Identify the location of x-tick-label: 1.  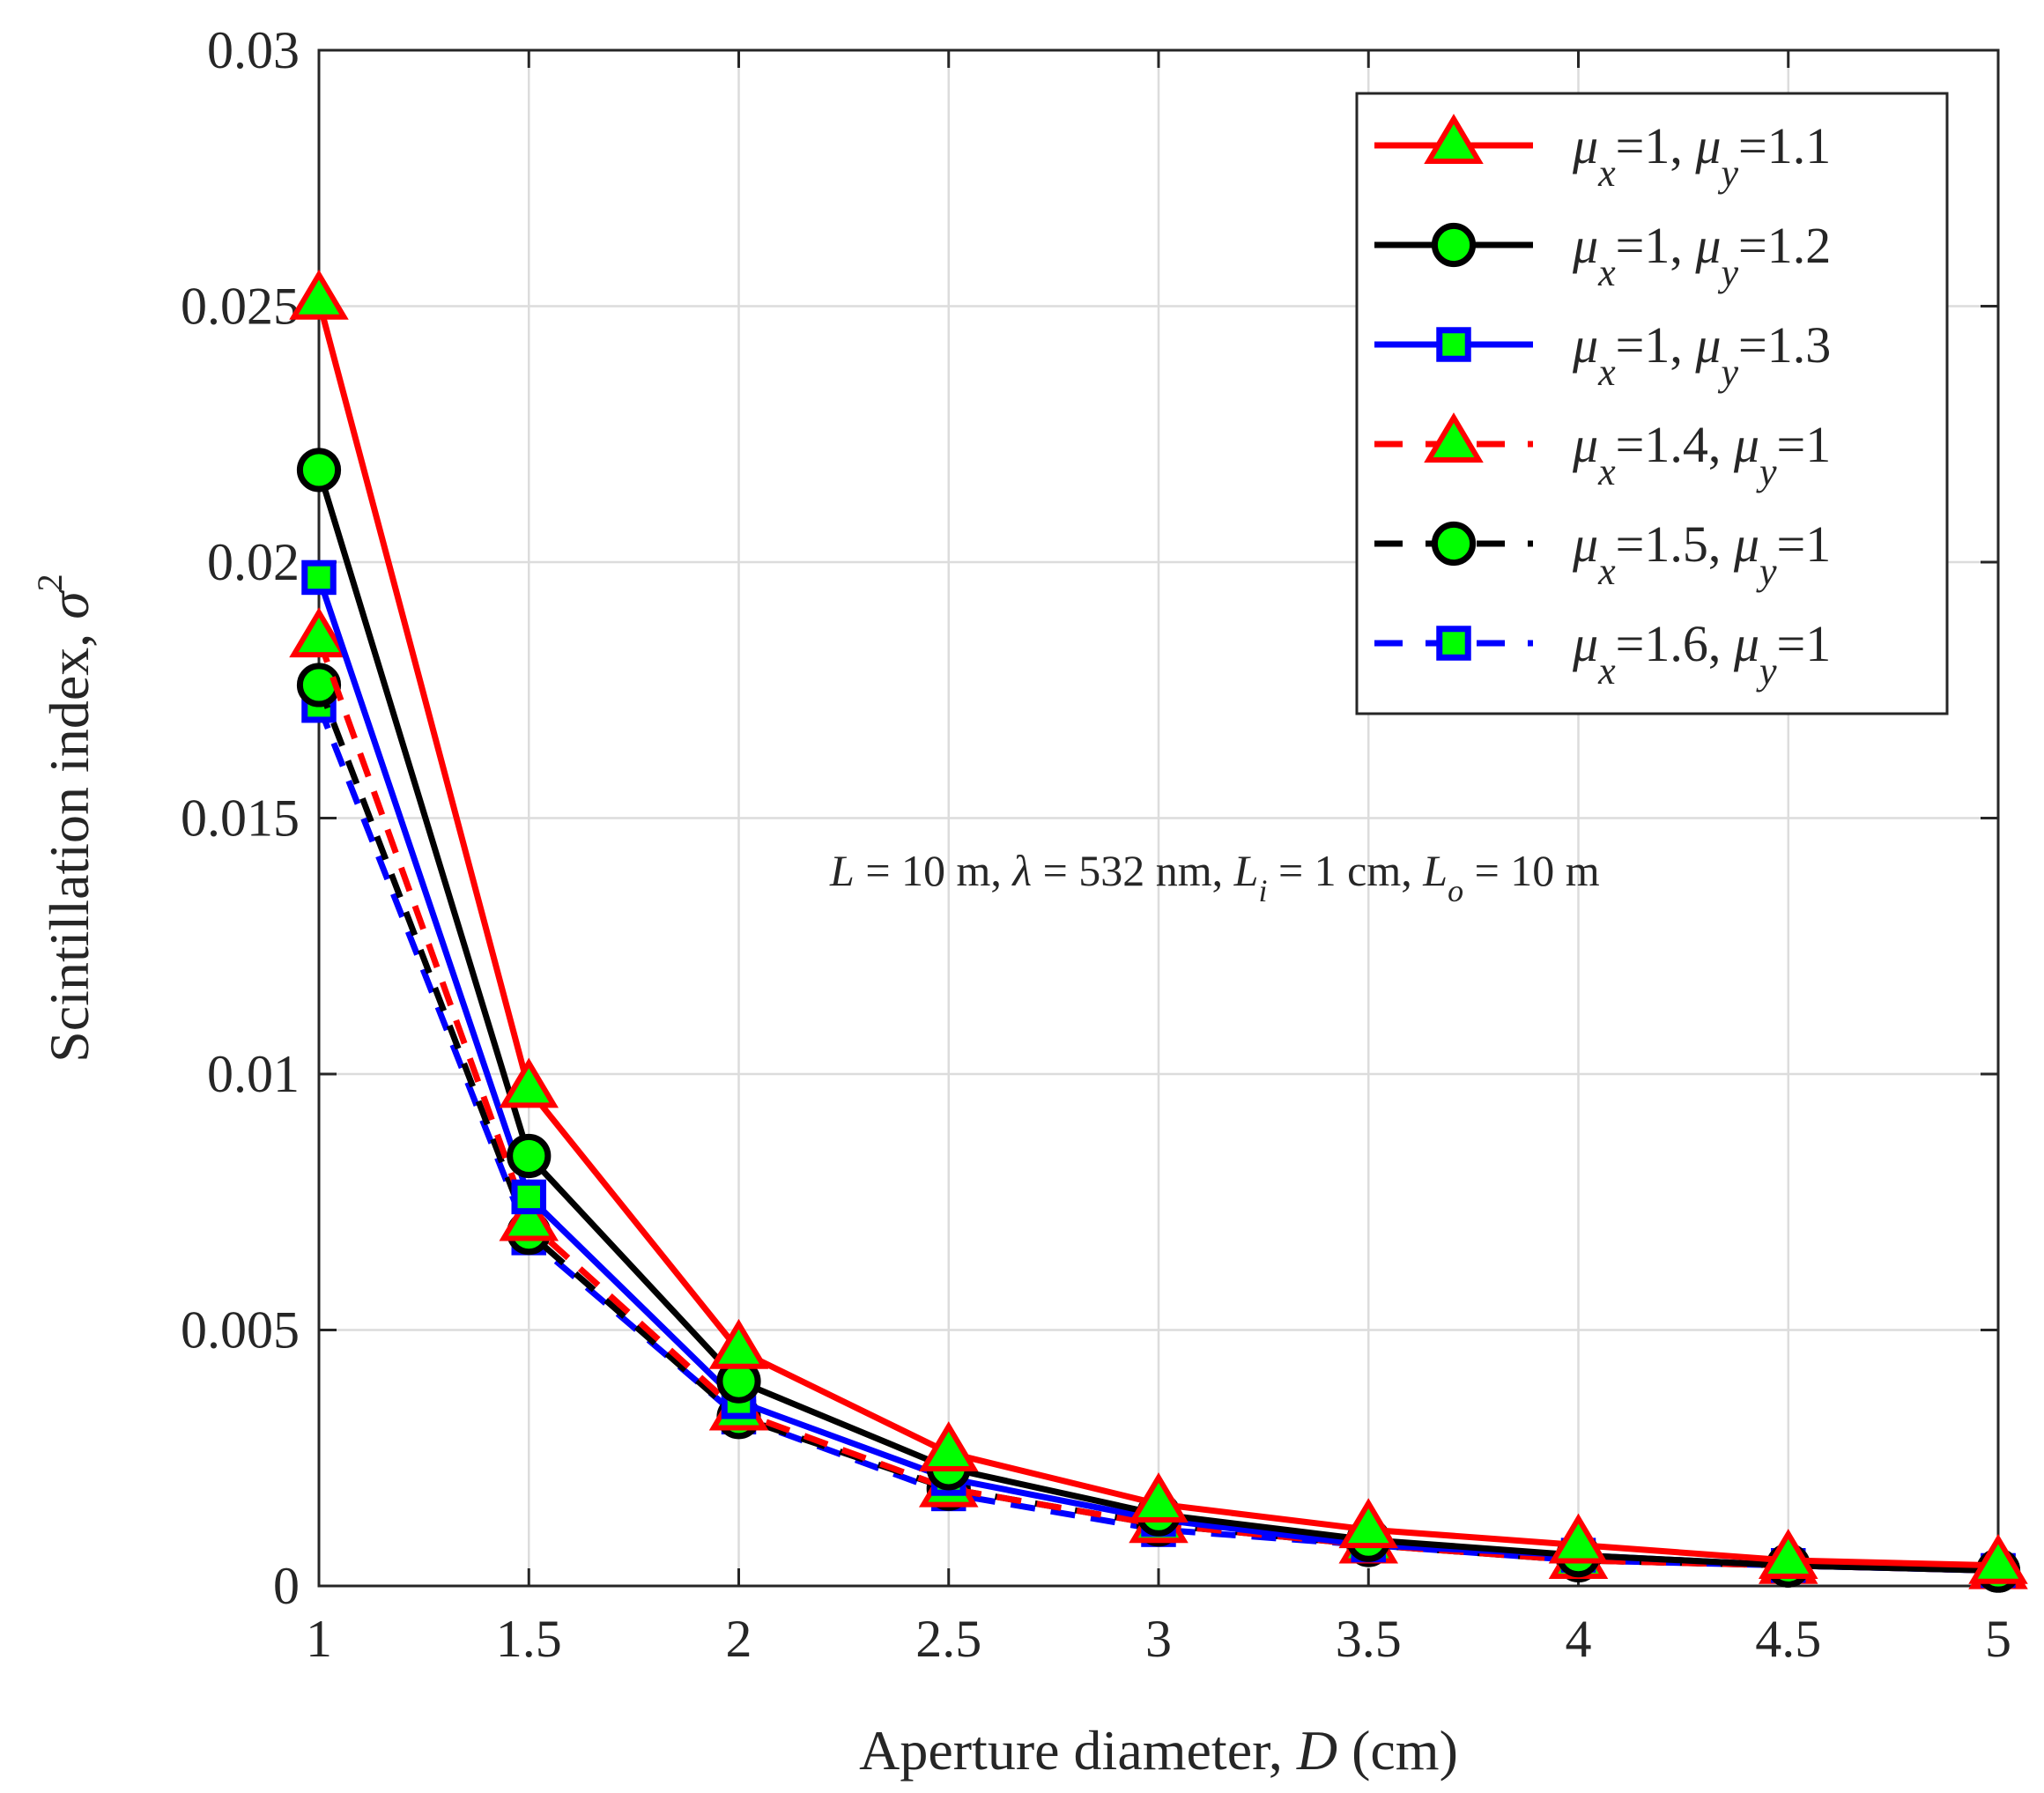
(319, 1639).